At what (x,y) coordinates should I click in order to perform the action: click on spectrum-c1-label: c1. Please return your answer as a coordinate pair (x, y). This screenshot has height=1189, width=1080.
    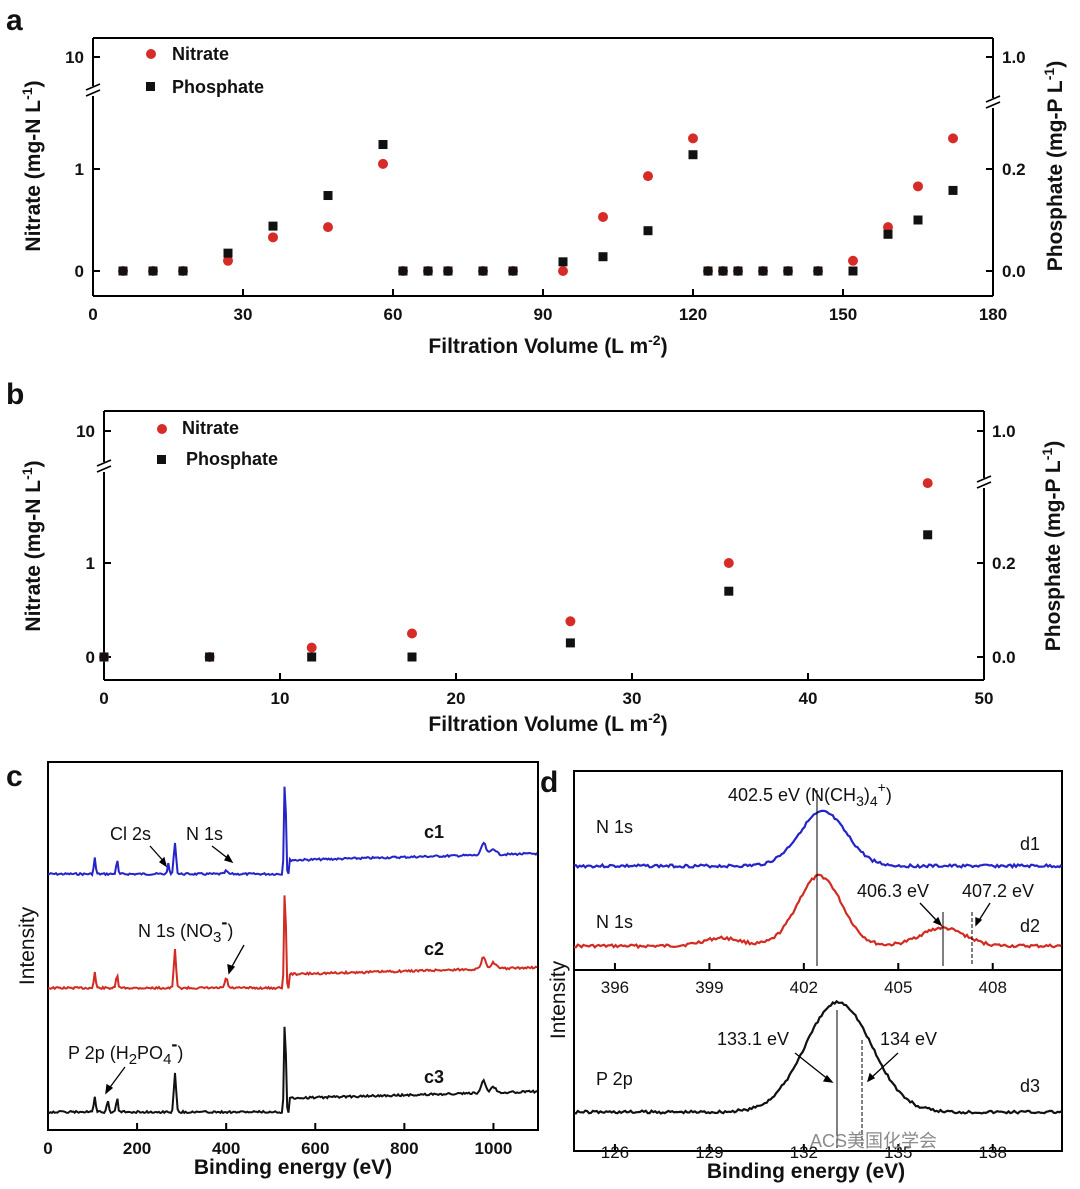
    Looking at the image, I should click on (434, 832).